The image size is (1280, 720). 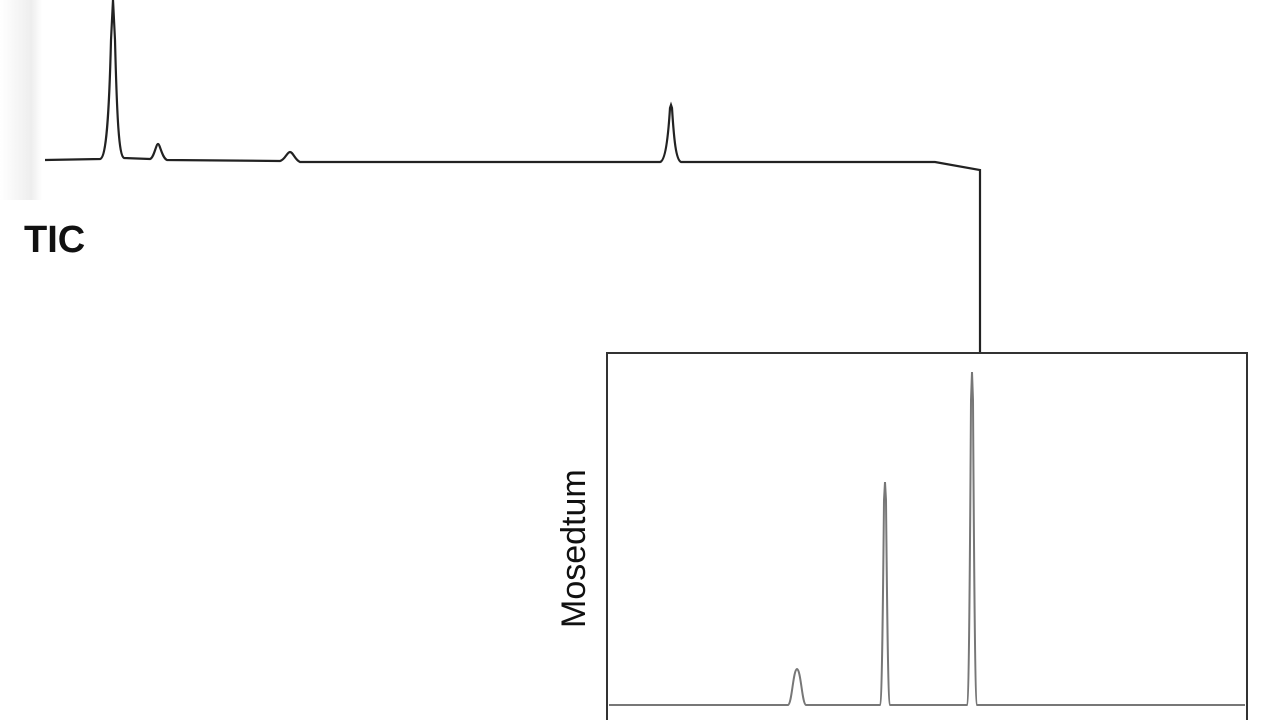 I want to click on inset-label: Mosedtum, so click(x=574, y=548).